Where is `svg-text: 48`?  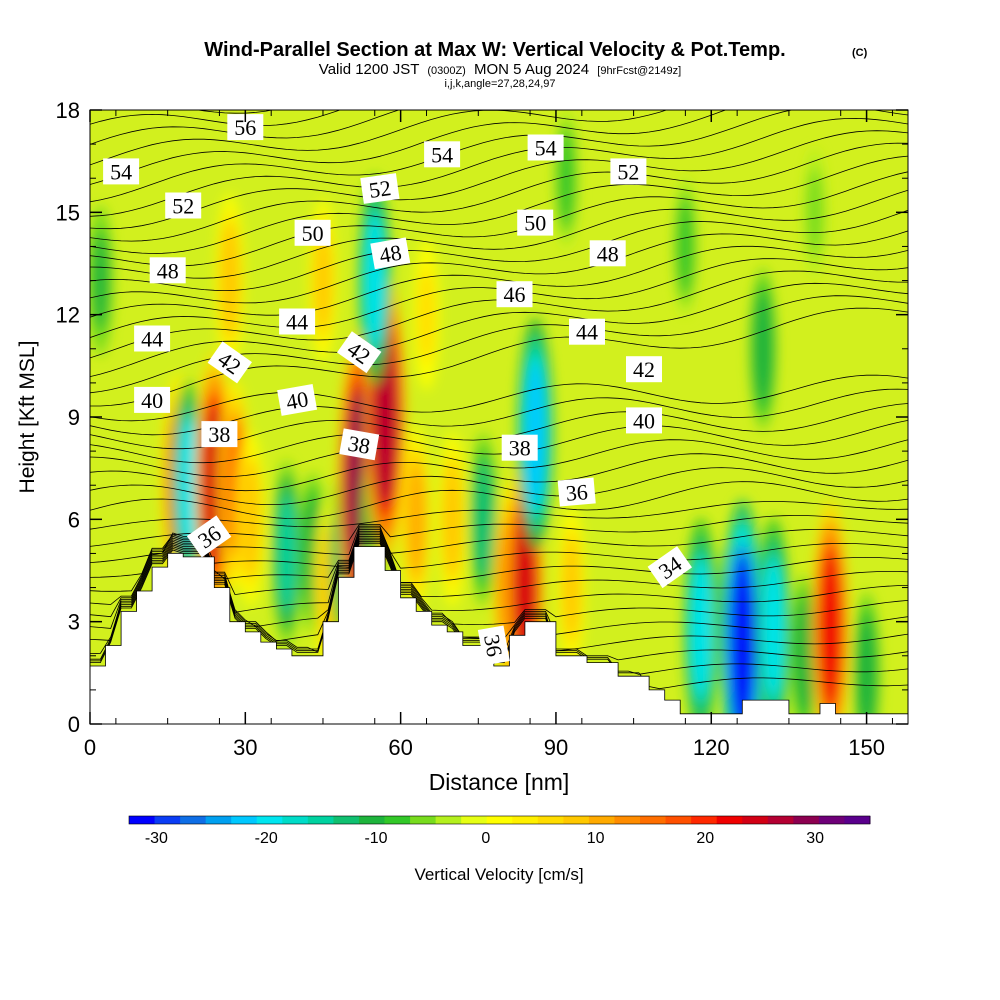 svg-text: 48 is located at coordinates (168, 270).